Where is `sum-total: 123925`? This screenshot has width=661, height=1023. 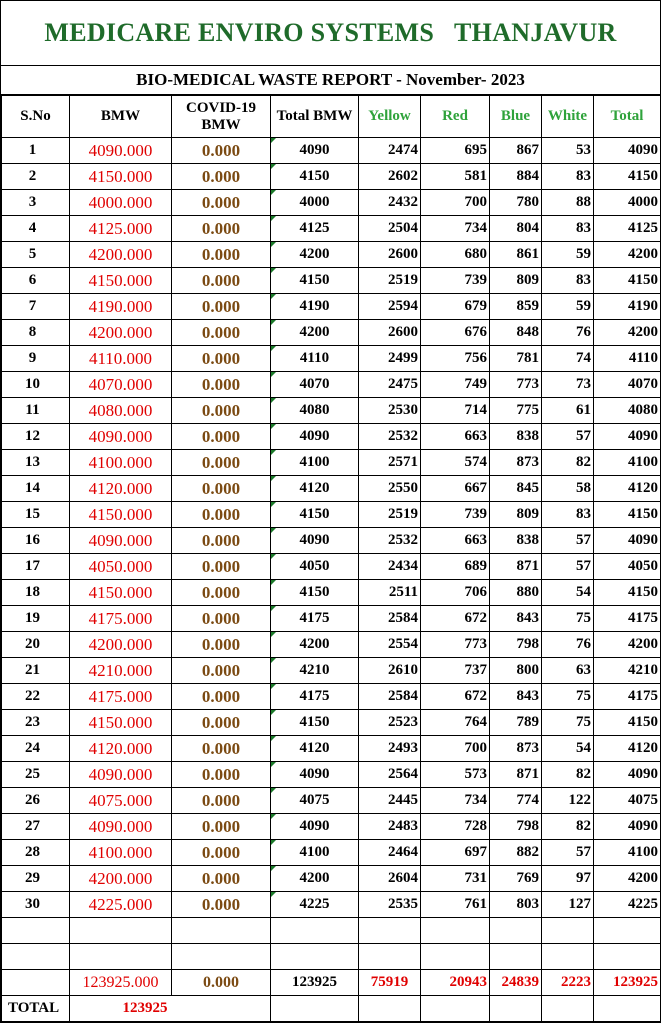 sum-total: 123925 is located at coordinates (627, 982).